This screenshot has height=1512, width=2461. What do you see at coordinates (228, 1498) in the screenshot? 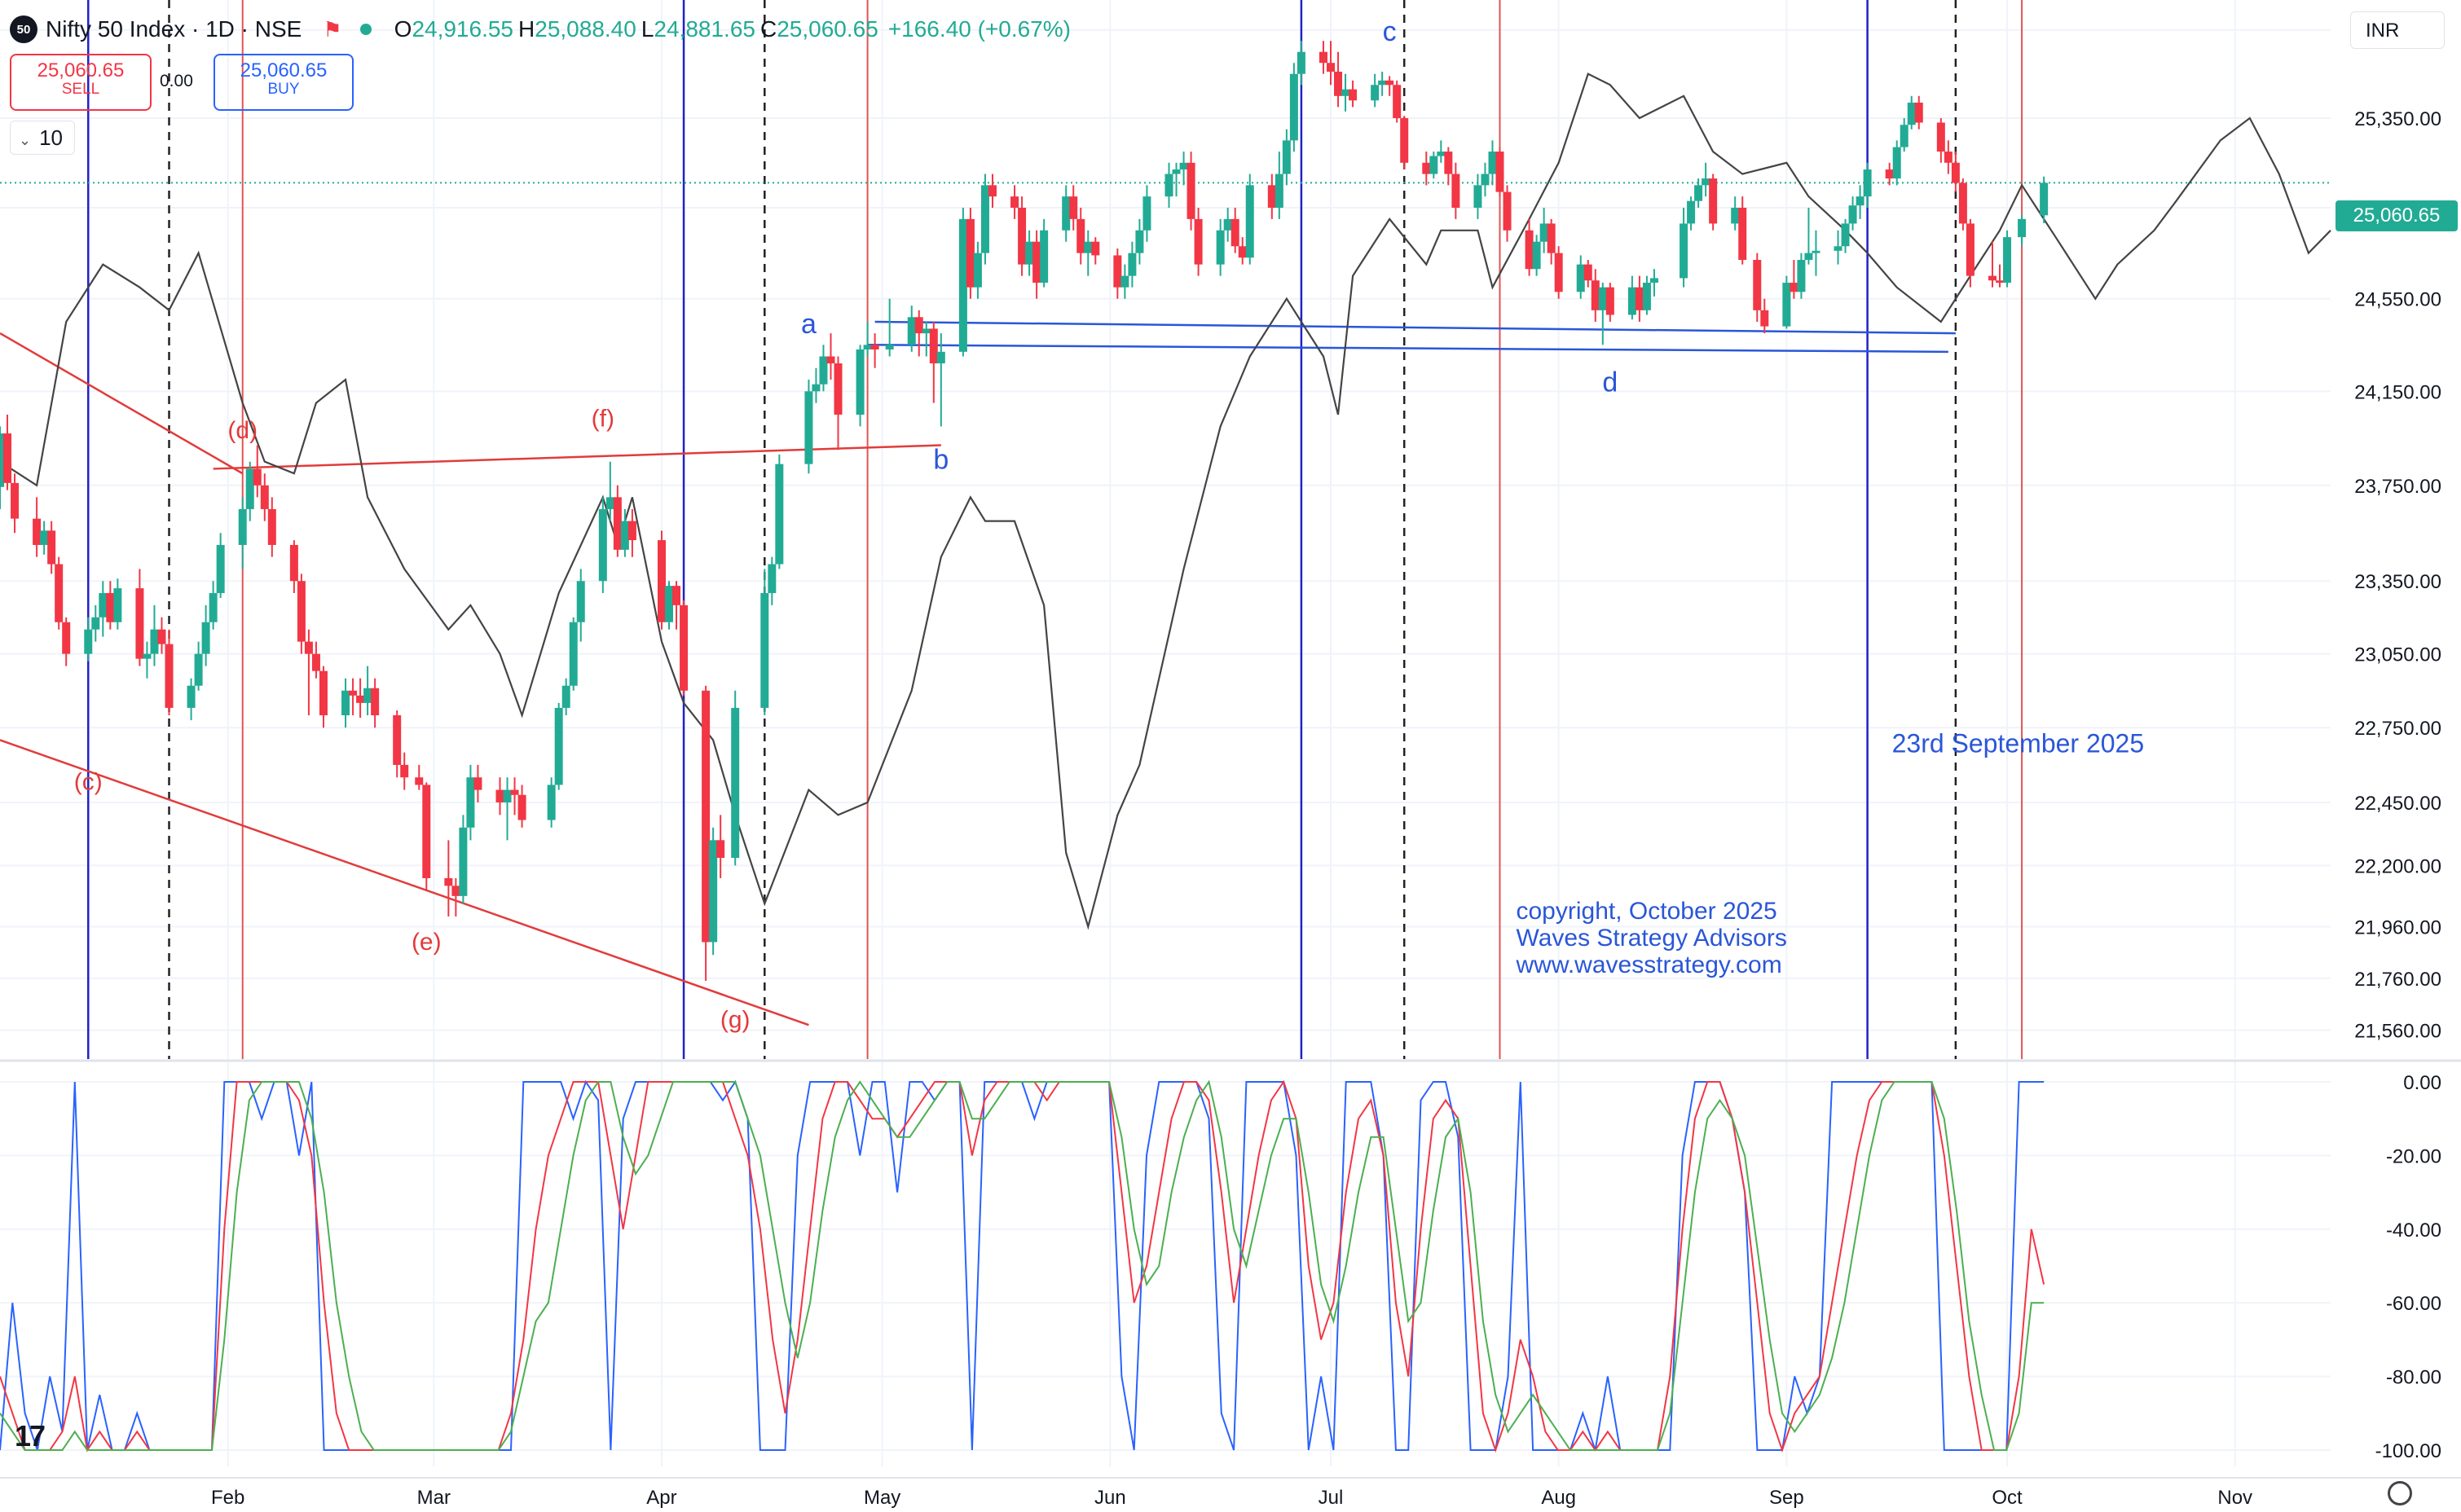
I see `time-axis-label: Feb` at bounding box center [228, 1498].